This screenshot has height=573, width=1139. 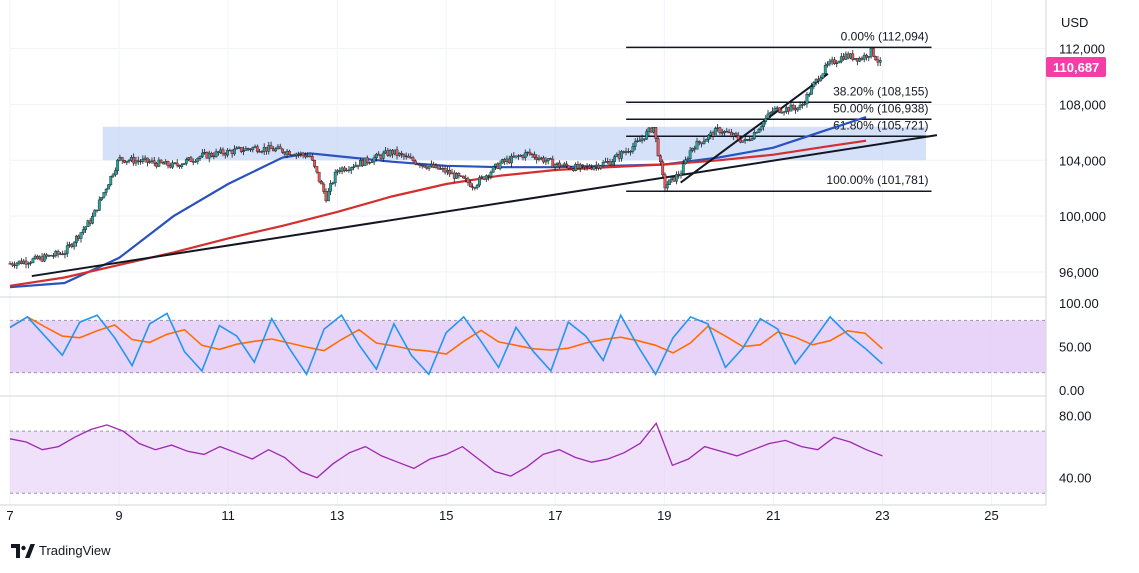 I want to click on brand-name: TradingView, so click(x=75, y=550).